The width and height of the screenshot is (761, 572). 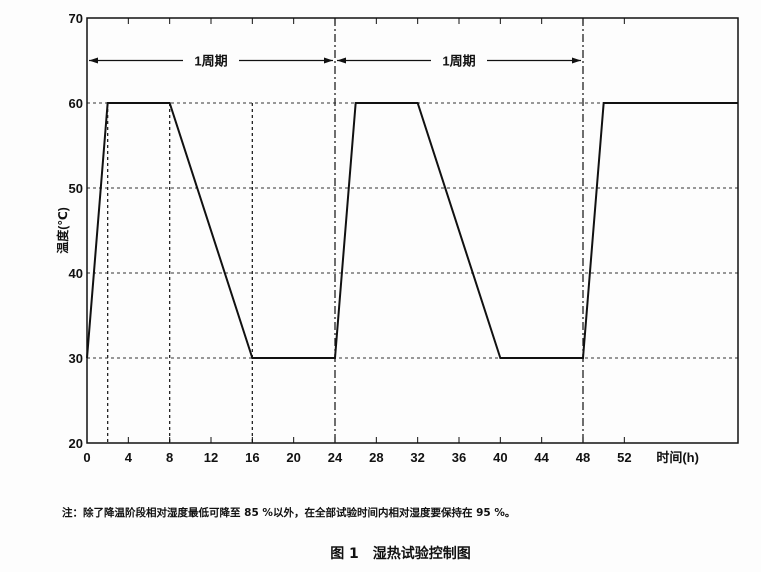 What do you see at coordinates (86, 457) in the screenshot?
I see `x-tick-label: 0` at bounding box center [86, 457].